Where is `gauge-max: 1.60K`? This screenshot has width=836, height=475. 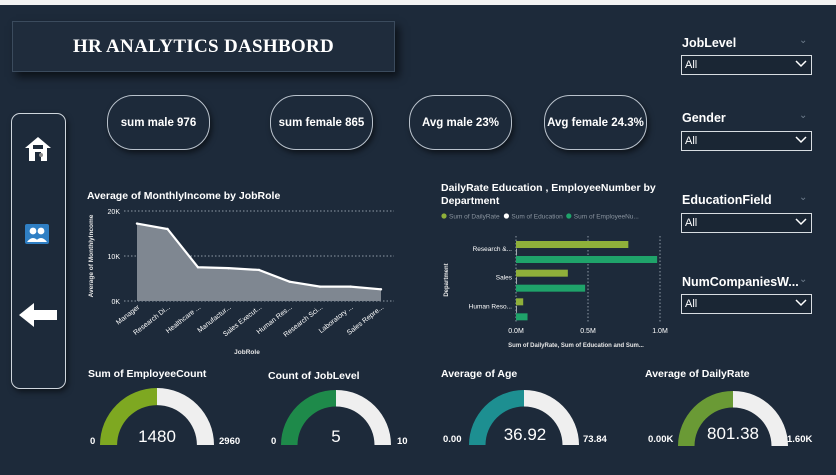 gauge-max: 1.60K is located at coordinates (800, 439).